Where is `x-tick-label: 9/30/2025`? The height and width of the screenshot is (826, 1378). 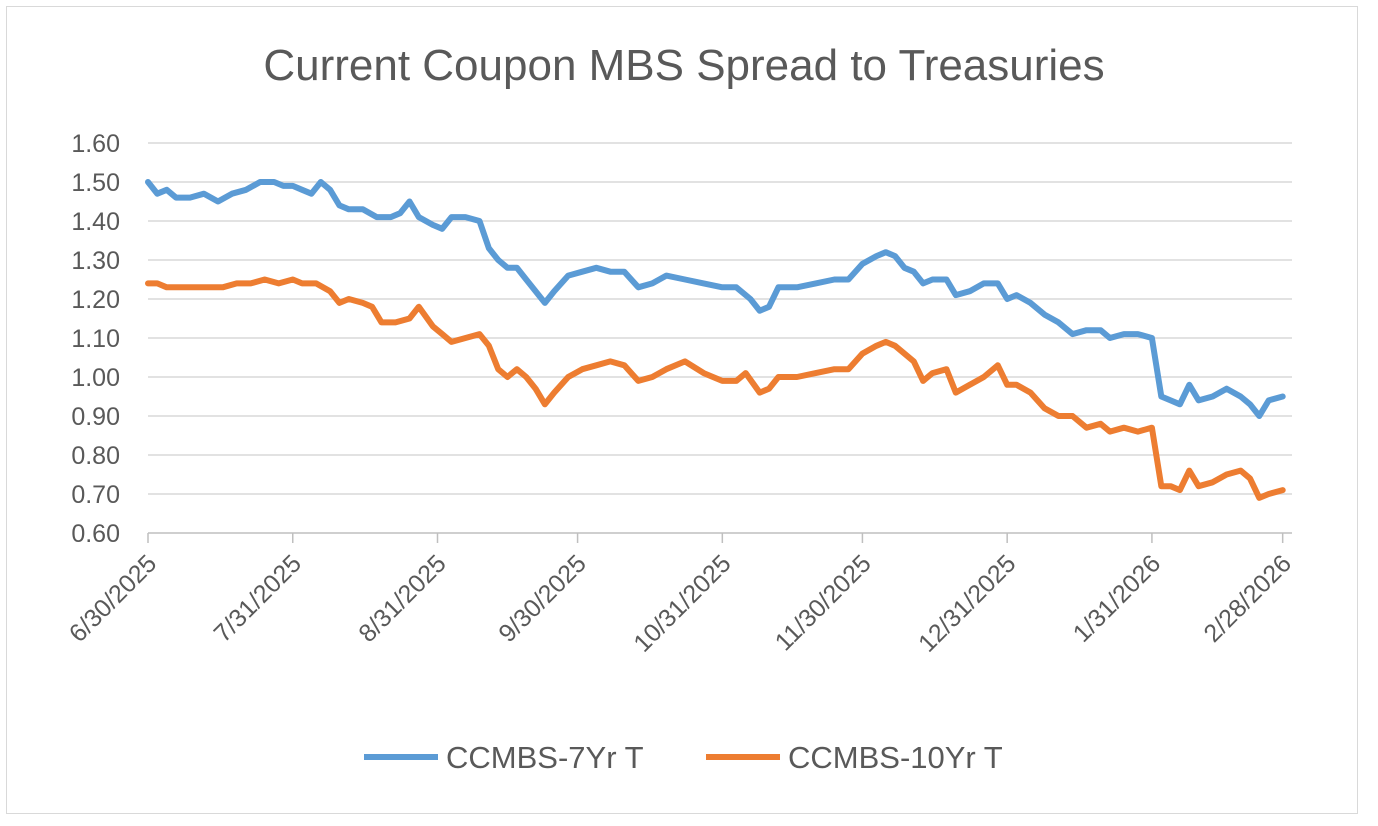
x-tick-label: 9/30/2025 is located at coordinates (542, 598).